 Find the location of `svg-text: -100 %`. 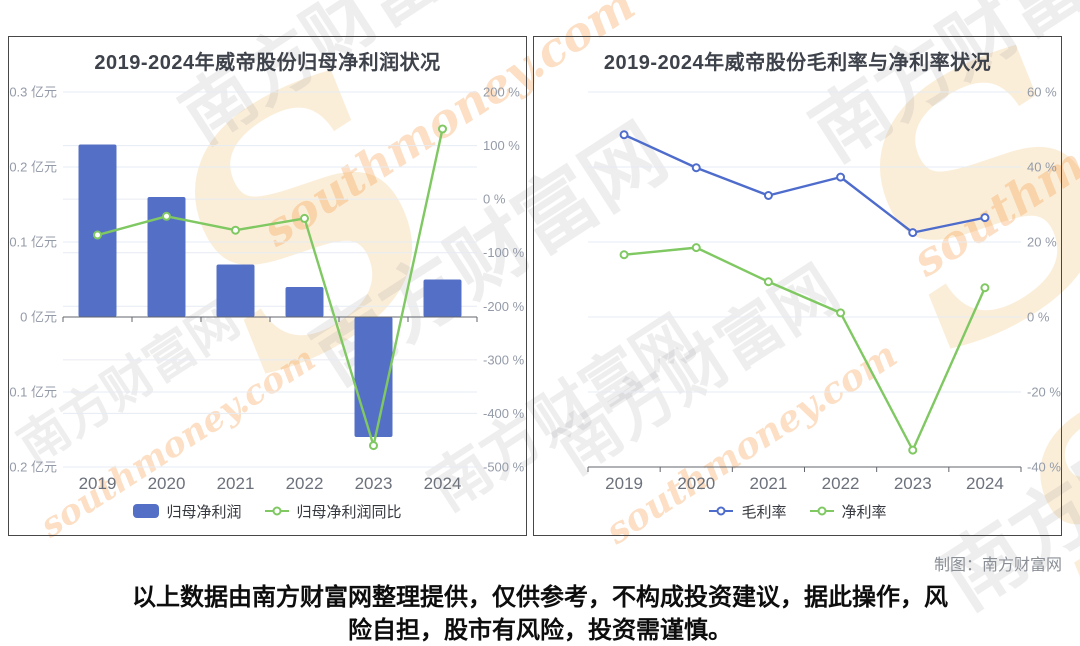

svg-text: -100 % is located at coordinates (504, 252).